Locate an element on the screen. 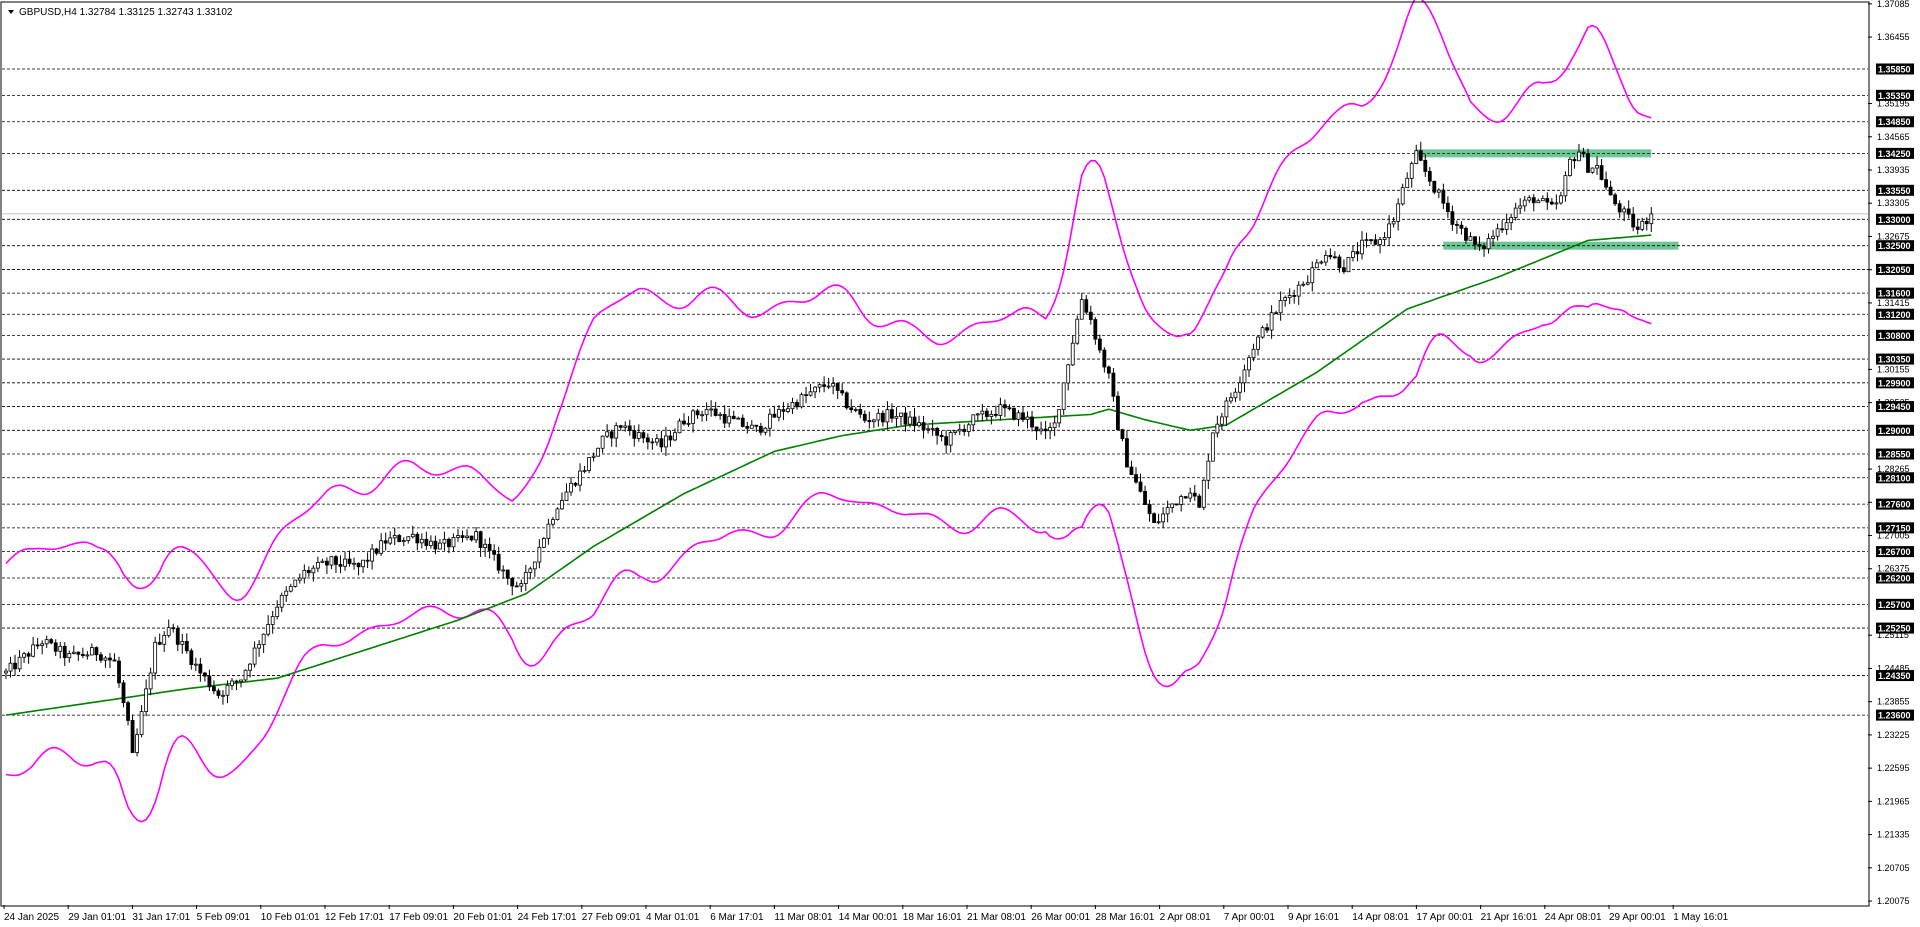 The width and height of the screenshot is (1920, 927). y-tick-label: 1.32675 is located at coordinates (1893, 236).